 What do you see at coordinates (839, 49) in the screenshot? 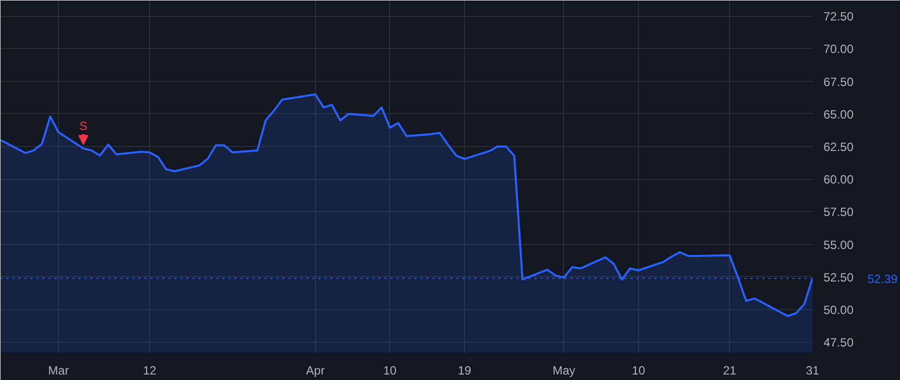
I see `y-tick-label: 70.00` at bounding box center [839, 49].